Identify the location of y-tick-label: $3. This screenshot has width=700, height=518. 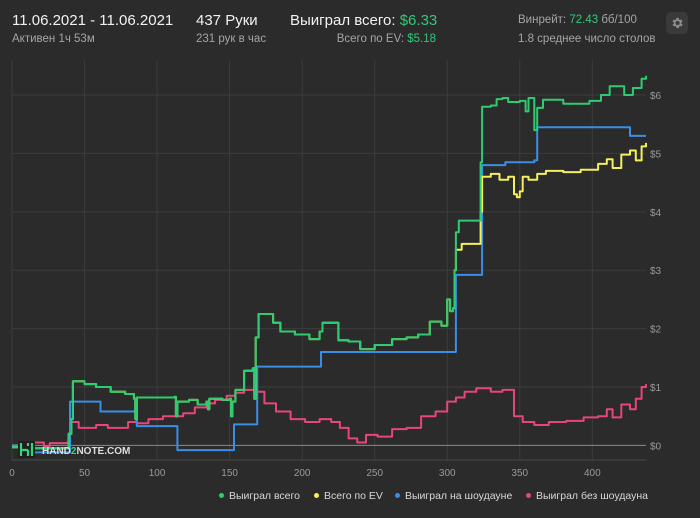
(656, 271).